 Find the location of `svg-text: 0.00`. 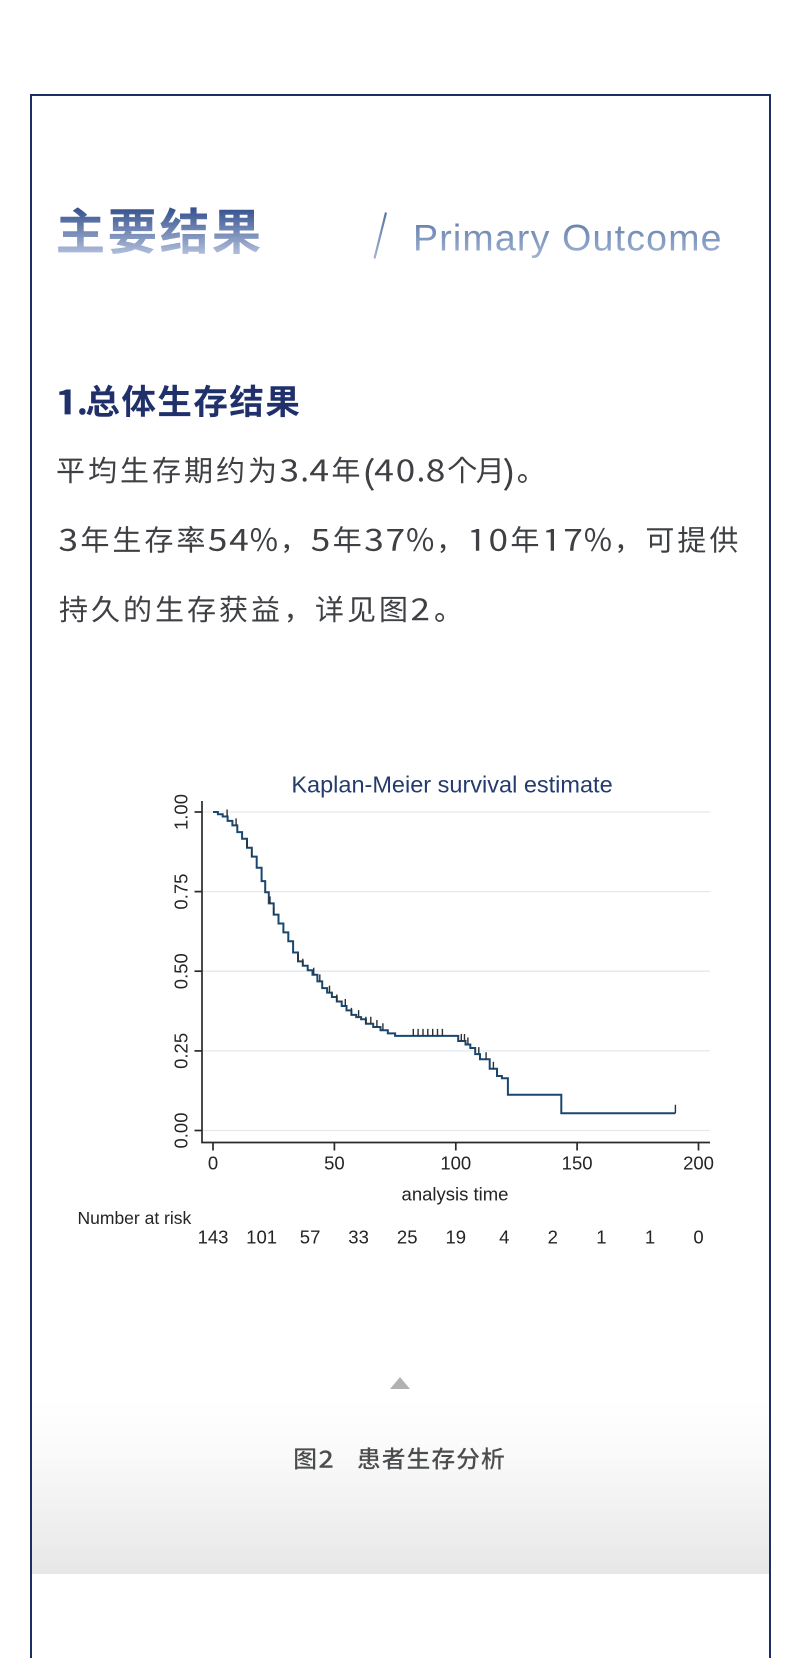

svg-text: 0.00 is located at coordinates (181, 1130).